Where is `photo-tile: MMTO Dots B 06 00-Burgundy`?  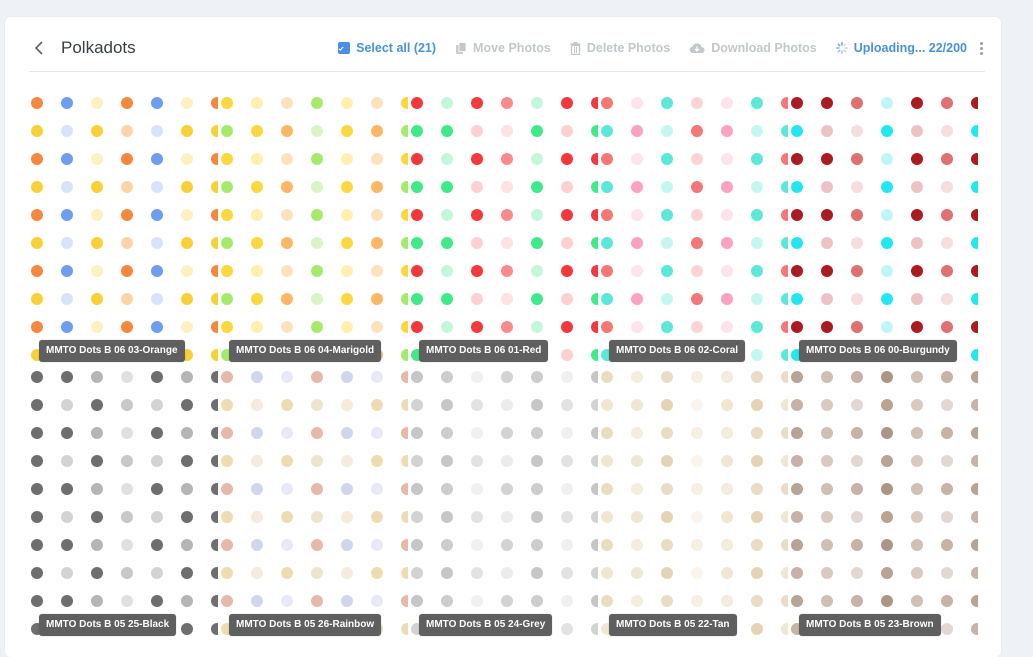
photo-tile: MMTO Dots B 06 00-Burgundy is located at coordinates (883, 229).